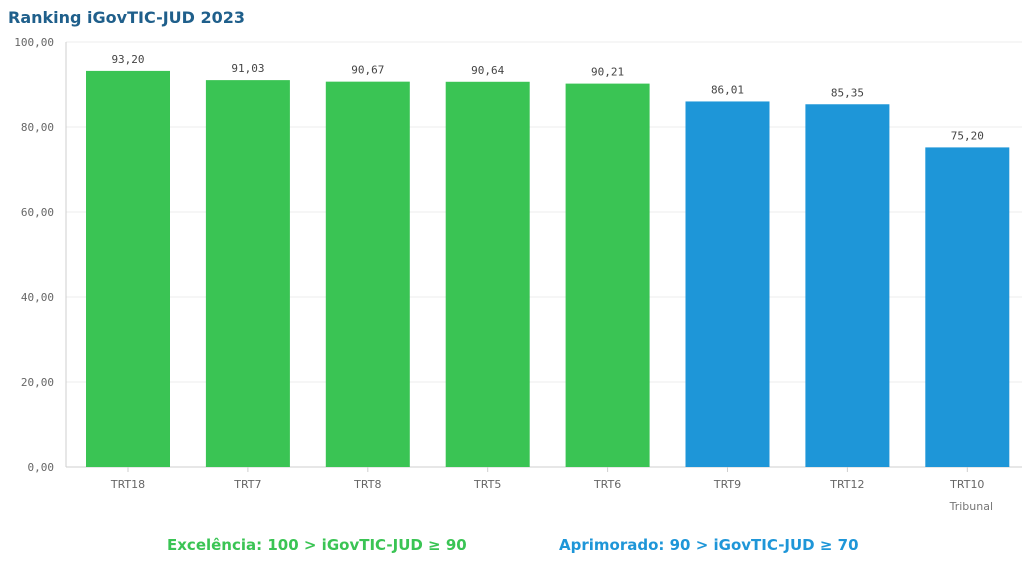  What do you see at coordinates (41, 467) in the screenshot?
I see `y-tick-label: 0,00` at bounding box center [41, 467].